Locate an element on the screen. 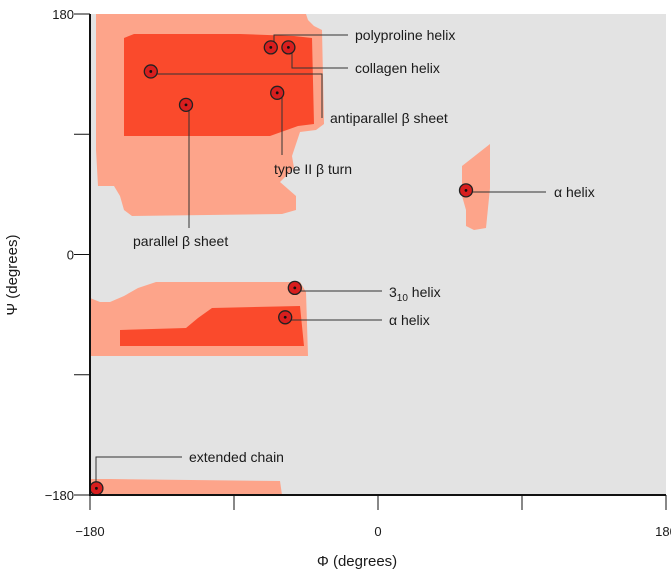 This screenshot has width=671, height=575. label-3-10-helix: 310 helix is located at coordinates (415, 294).